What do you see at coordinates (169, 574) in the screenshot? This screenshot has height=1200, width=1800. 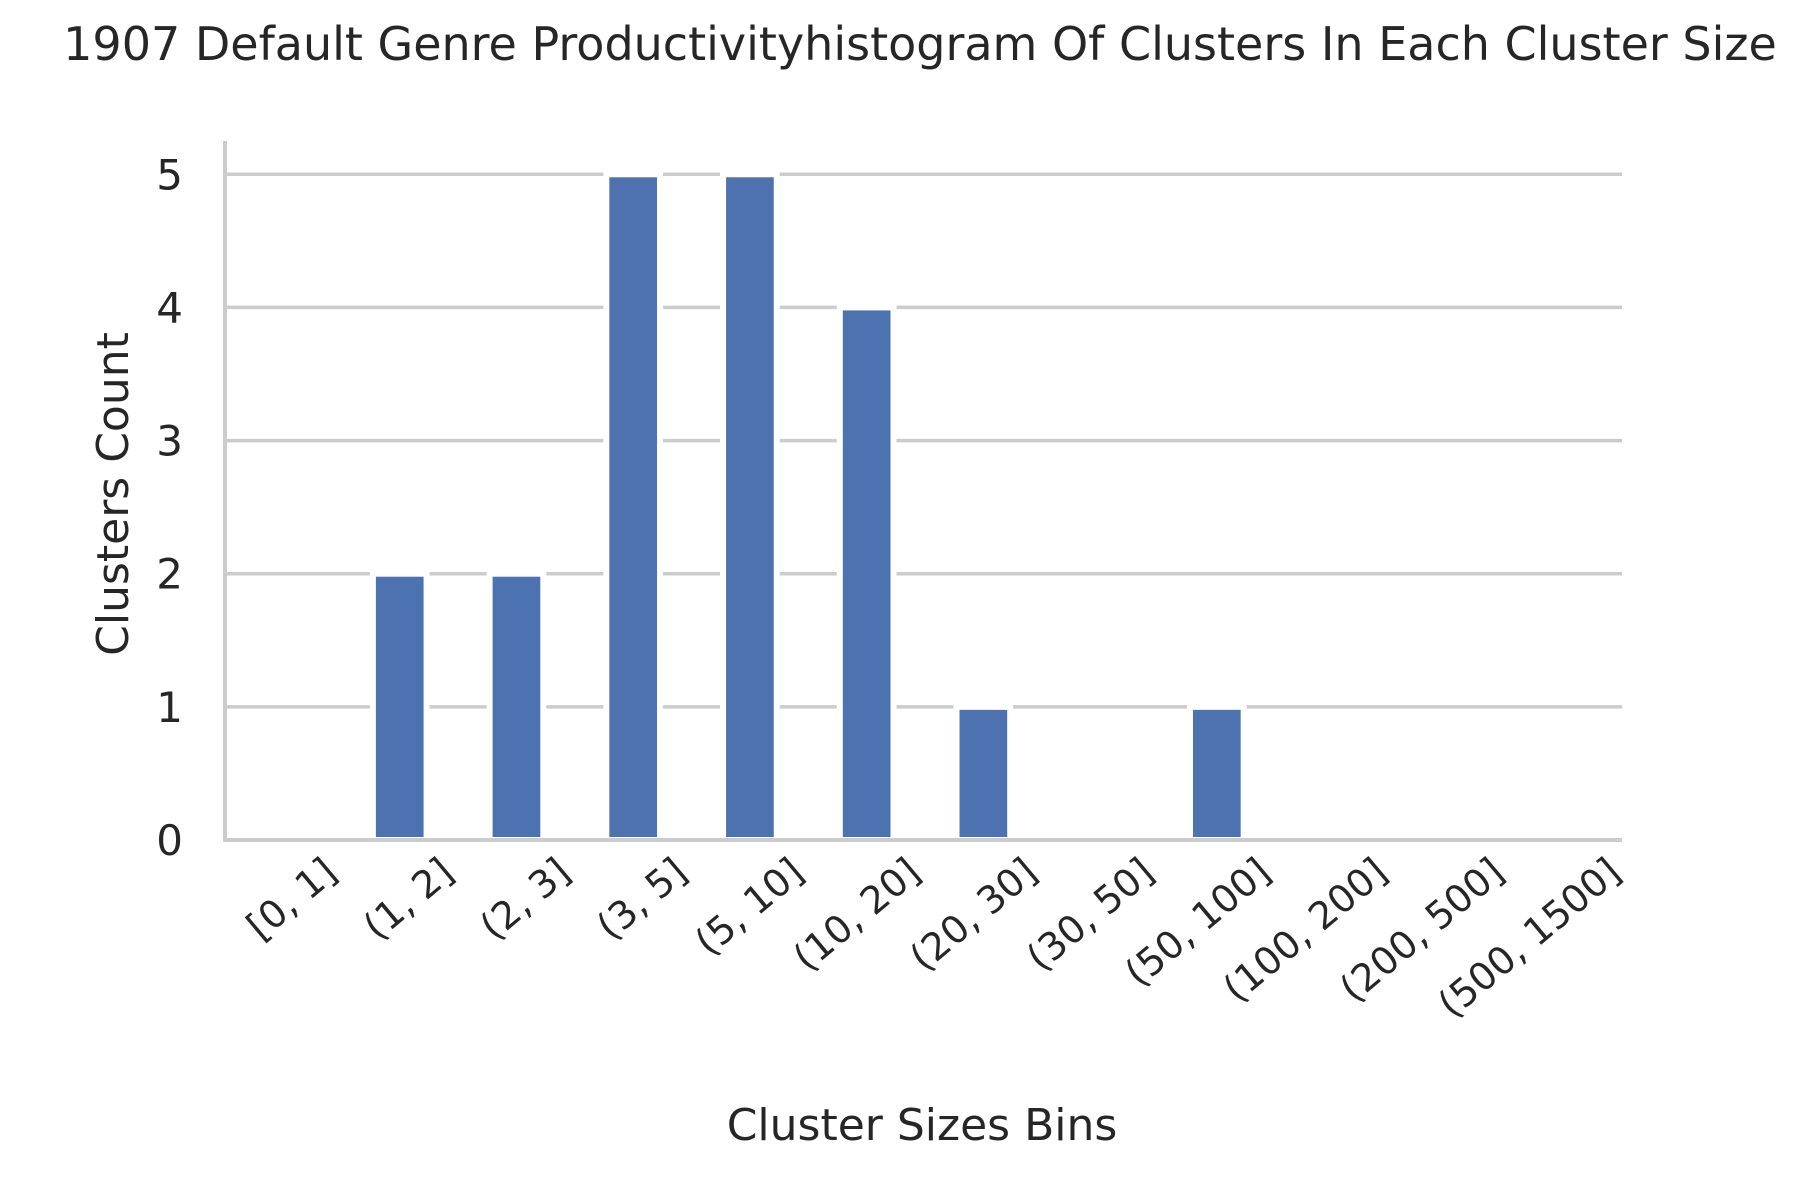 I see `y-tick-label: 2` at bounding box center [169, 574].